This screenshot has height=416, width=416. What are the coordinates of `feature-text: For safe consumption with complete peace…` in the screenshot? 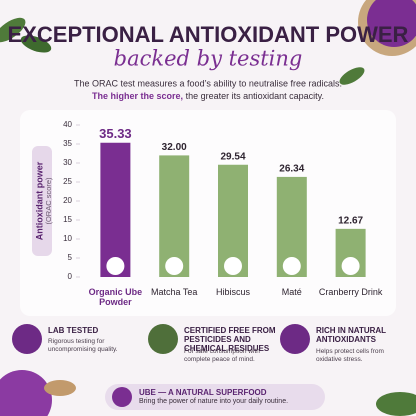 It's located at (222, 355).